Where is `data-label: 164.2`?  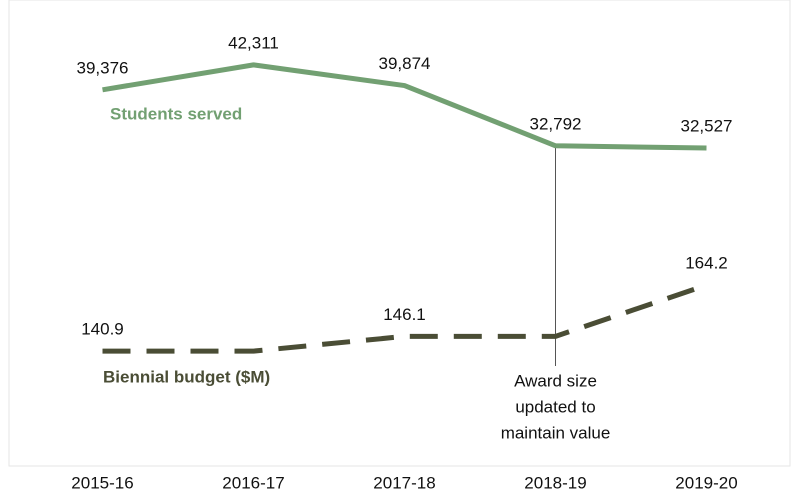
data-label: 164.2 is located at coordinates (706, 263).